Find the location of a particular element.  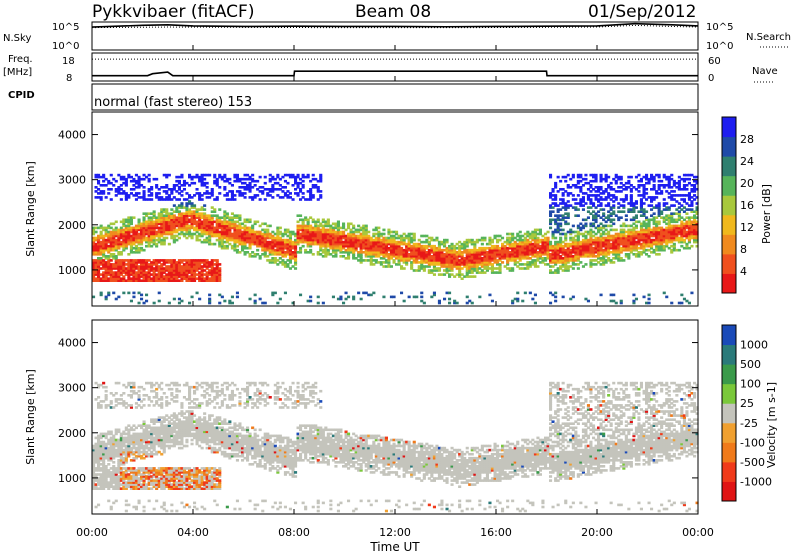

frequency-lines is located at coordinates (395, 67).